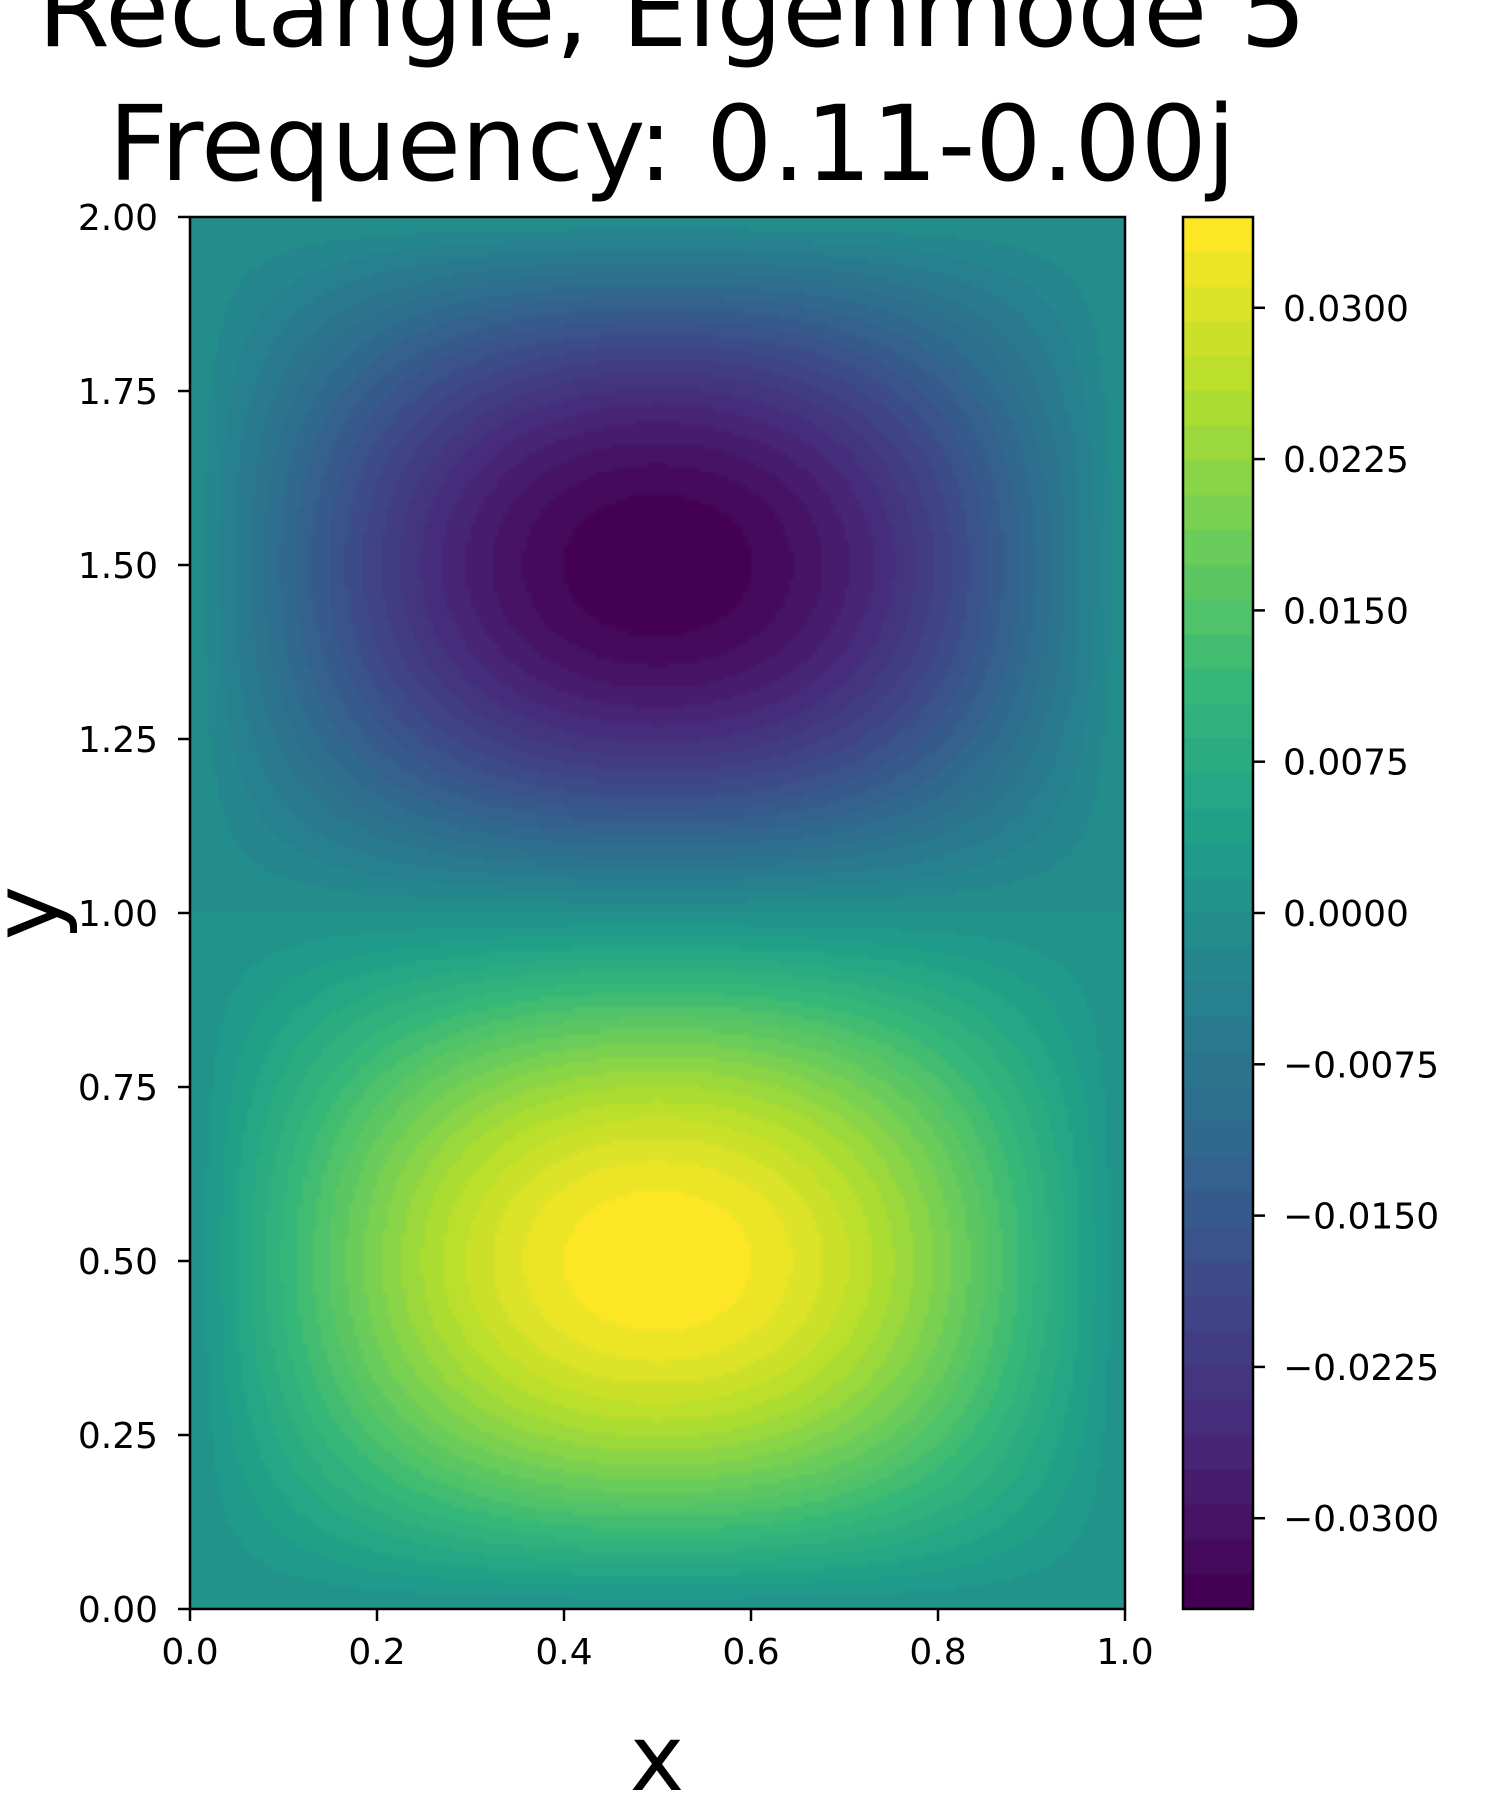 This screenshot has width=1500, height=1800. What do you see at coordinates (657, 1641) in the screenshot?
I see `x-axis: 0.0 0.2 0.4 0.6 0.8 1.0` at bounding box center [657, 1641].